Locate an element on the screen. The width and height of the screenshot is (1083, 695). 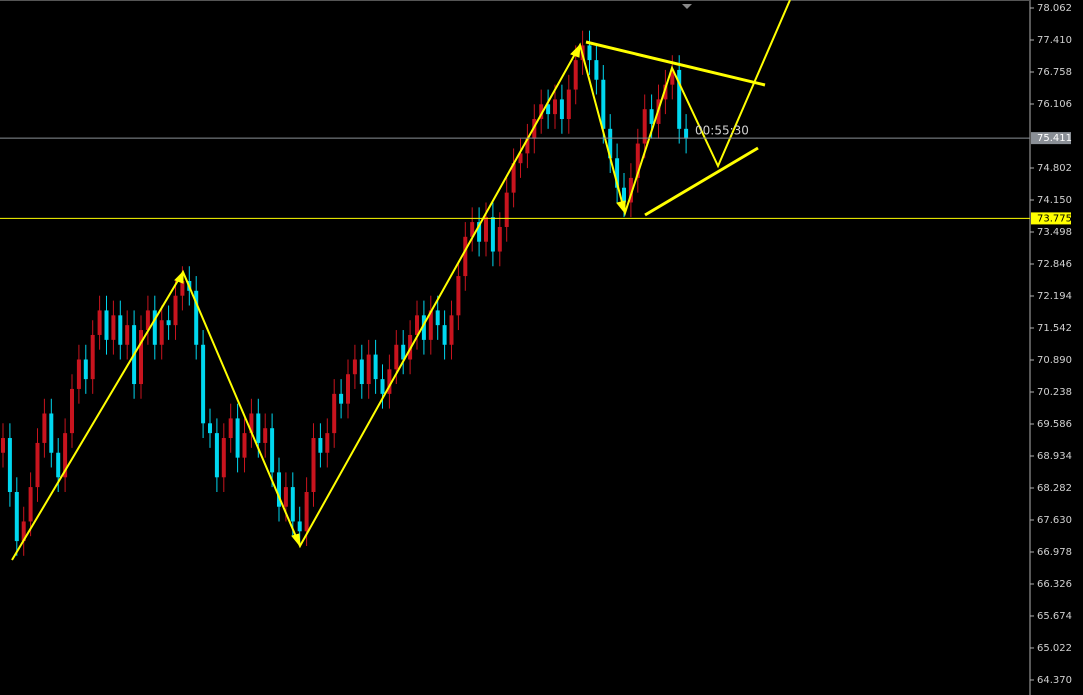
y-tick-label: 71.542 is located at coordinates (1054, 328).